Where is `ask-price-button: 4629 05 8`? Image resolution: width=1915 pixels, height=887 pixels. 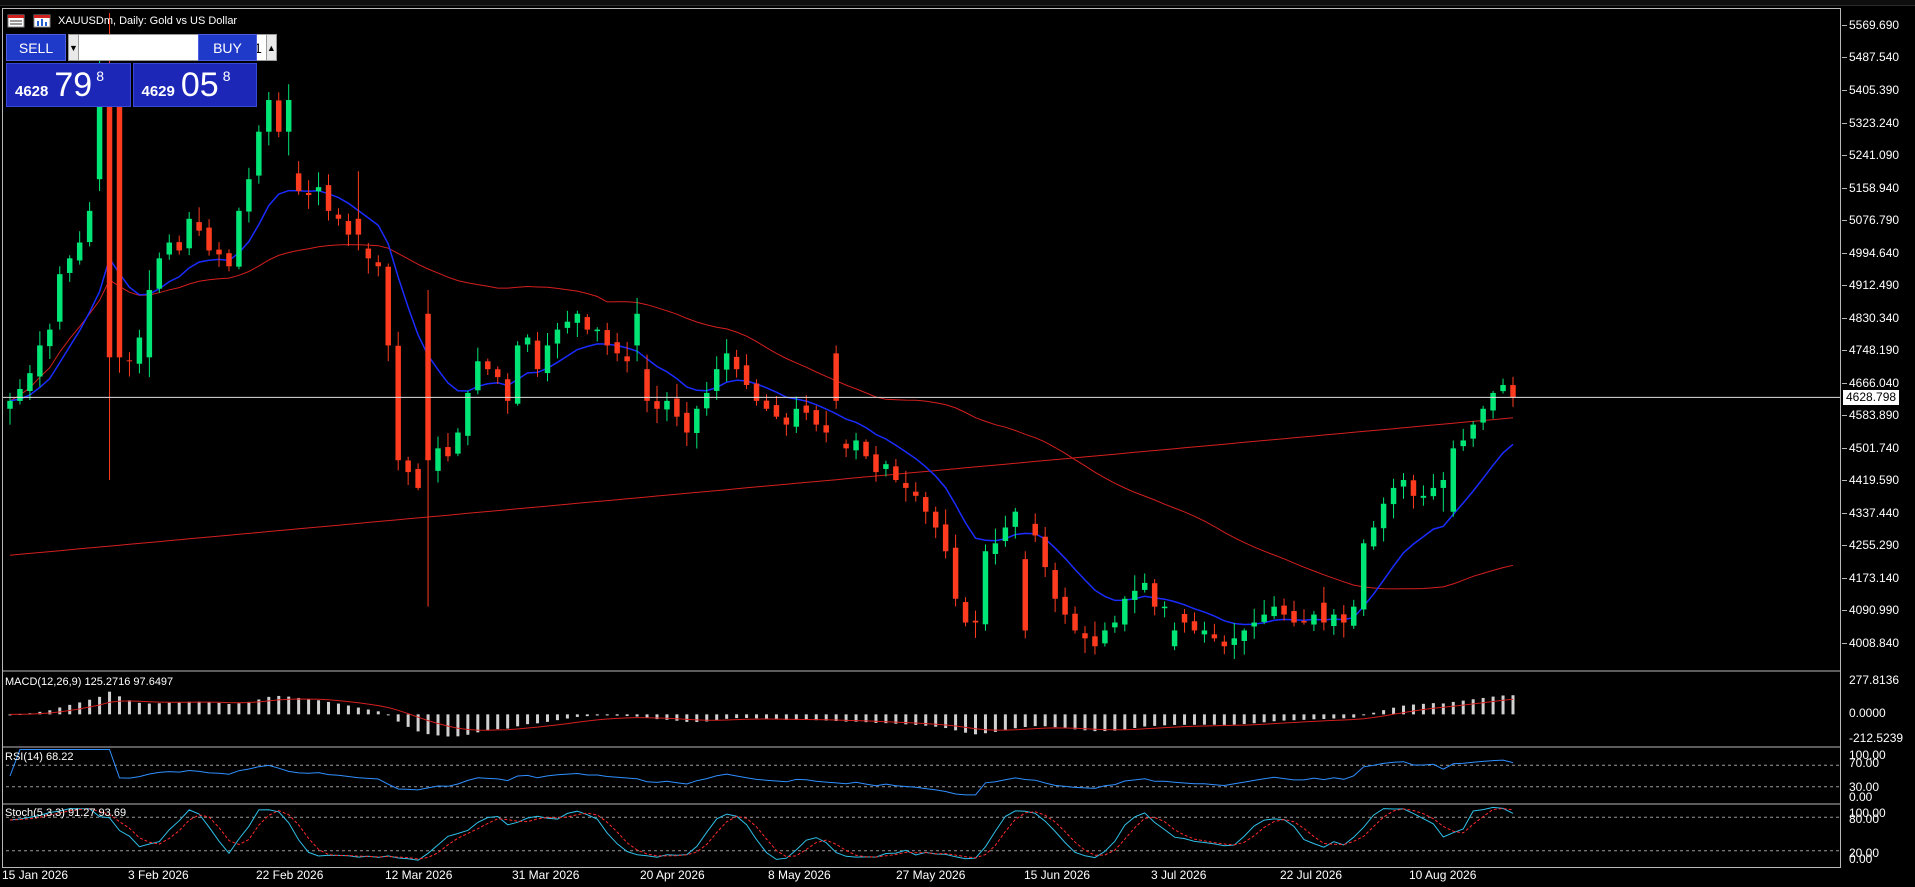
ask-price-button: 4629 05 8 is located at coordinates (194, 85).